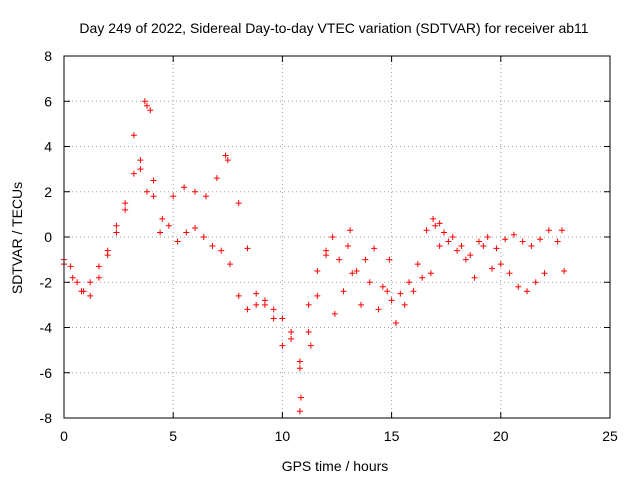 This screenshot has width=640, height=485. What do you see at coordinates (610, 436) in the screenshot?
I see `x-tick-label: 25` at bounding box center [610, 436].